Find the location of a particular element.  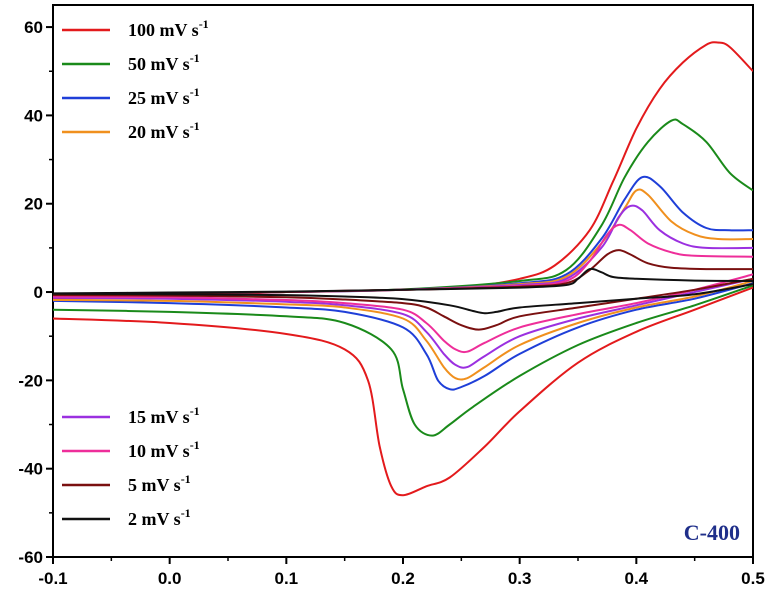

y-tick-label: -60 is located at coordinates (30, 557).